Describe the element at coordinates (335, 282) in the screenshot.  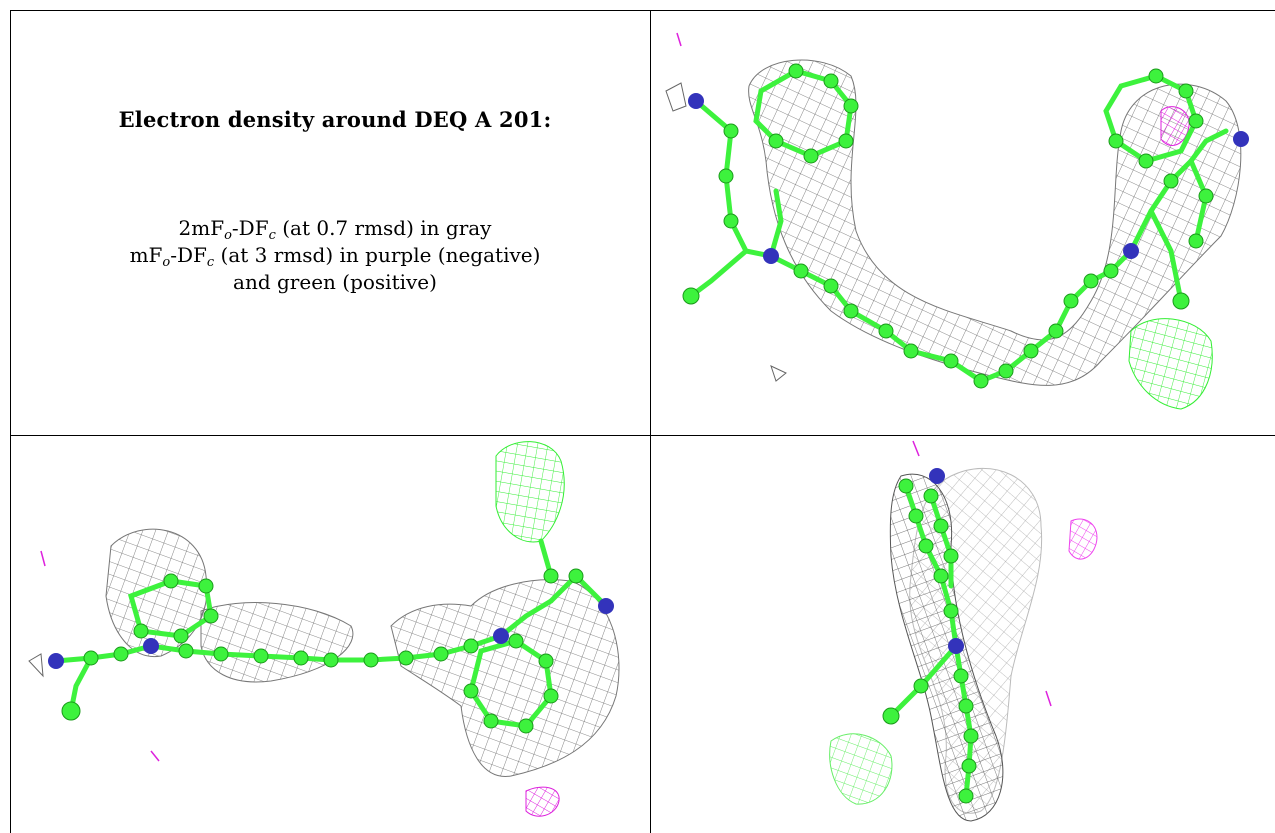
I see `caption-line-legend: and green (positive)` at that location.